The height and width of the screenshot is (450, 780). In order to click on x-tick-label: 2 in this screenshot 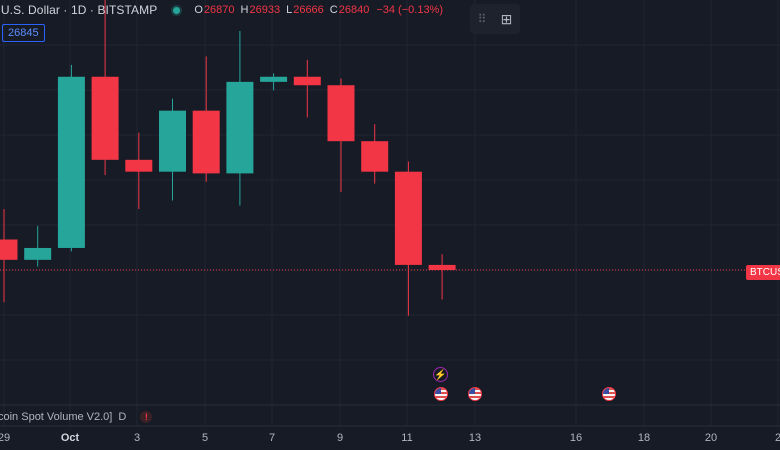, I will do `click(777, 438)`.